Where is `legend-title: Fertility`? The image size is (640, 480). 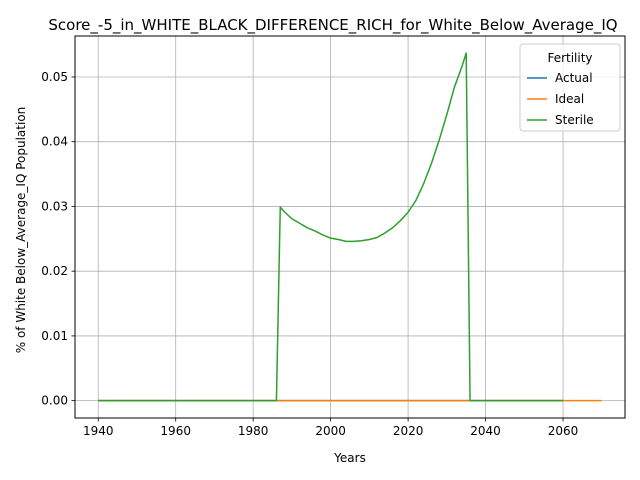 legend-title: Fertility is located at coordinates (569, 58).